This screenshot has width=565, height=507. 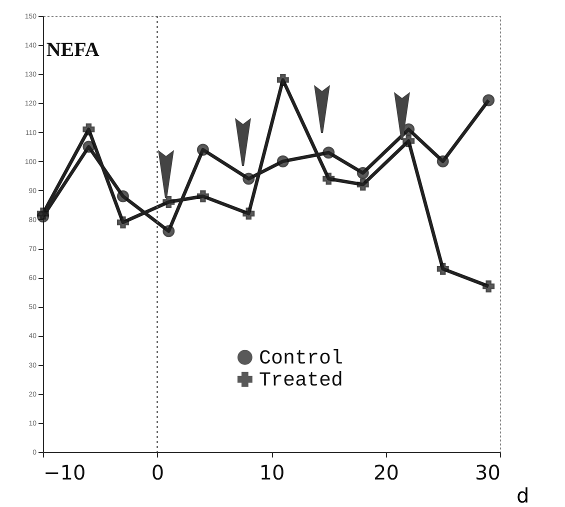 What do you see at coordinates (523, 495) in the screenshot?
I see `x-axis-title: d` at bounding box center [523, 495].